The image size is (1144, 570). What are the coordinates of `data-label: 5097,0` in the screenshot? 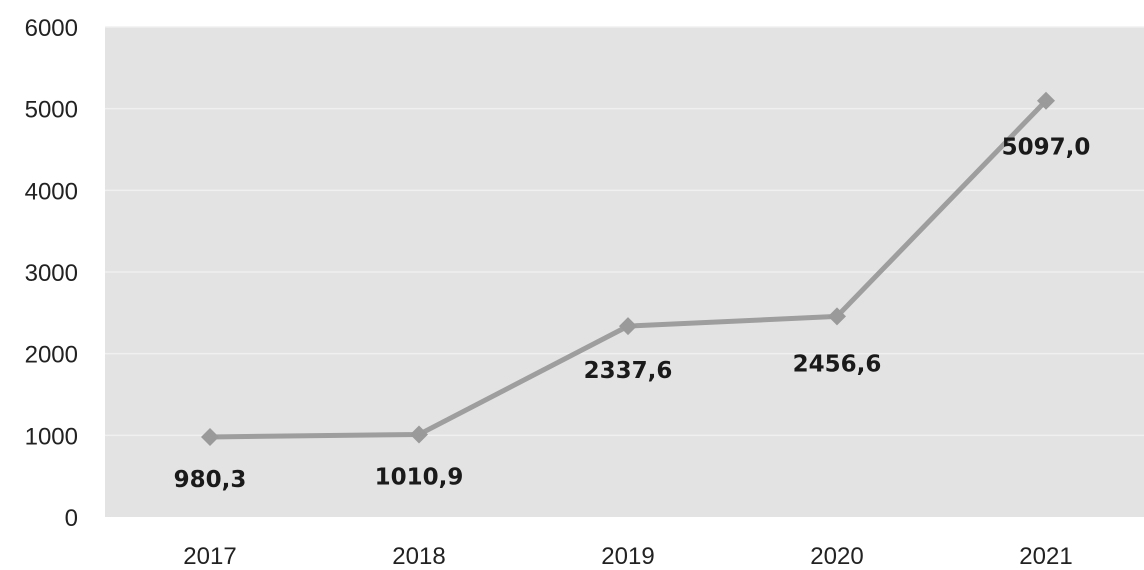 It's located at (1046, 148).